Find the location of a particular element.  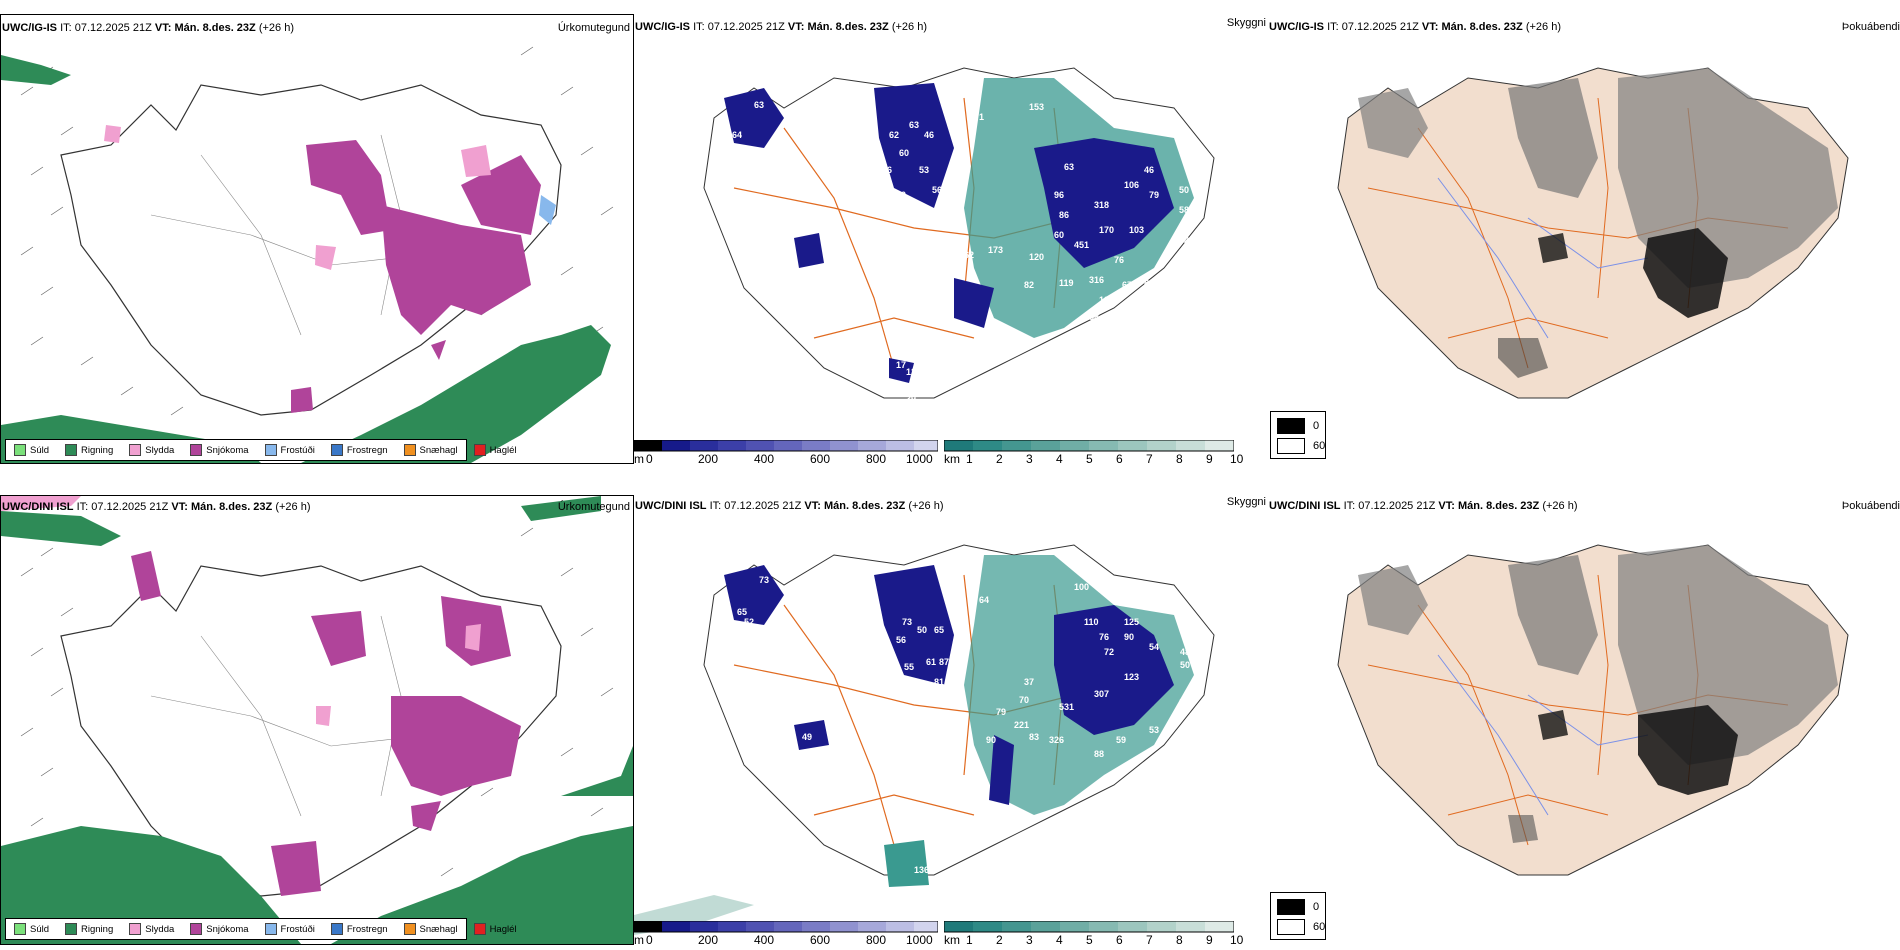

ceiling-label: 221 is located at coordinates (1021, 725).